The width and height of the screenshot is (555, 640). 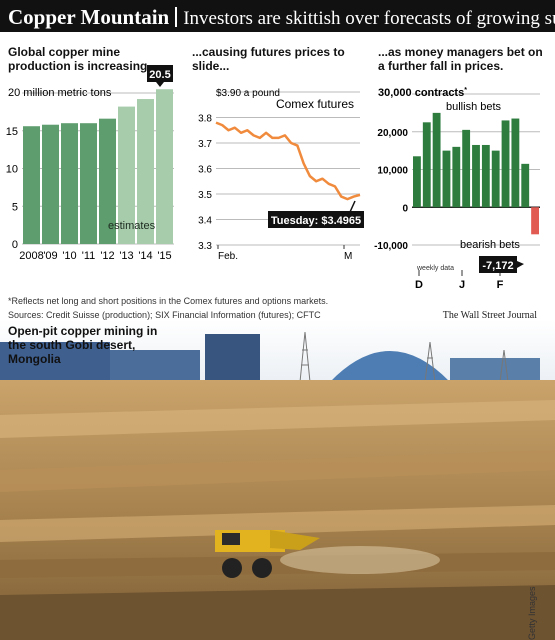 What do you see at coordinates (392, 133) in the screenshot?
I see `bets-ytick: 20,000` at bounding box center [392, 133].